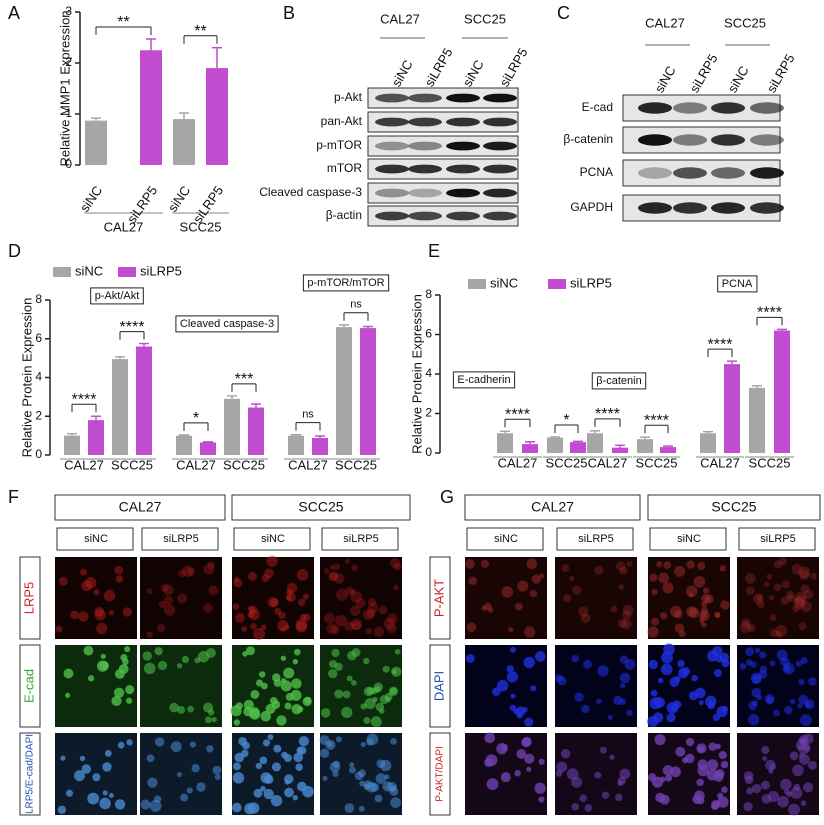  Describe the element at coordinates (473, 73) in the screenshot. I see `lane-label: siNC` at that location.